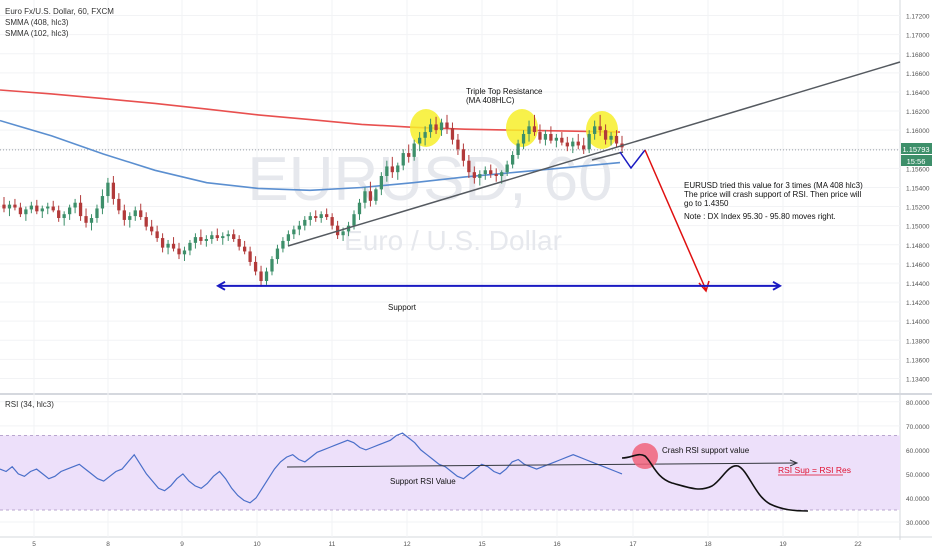 This screenshot has height=555, width=932. Describe the element at coordinates (715, 482) in the screenshot. I see `rsi-projection-curve` at that location.